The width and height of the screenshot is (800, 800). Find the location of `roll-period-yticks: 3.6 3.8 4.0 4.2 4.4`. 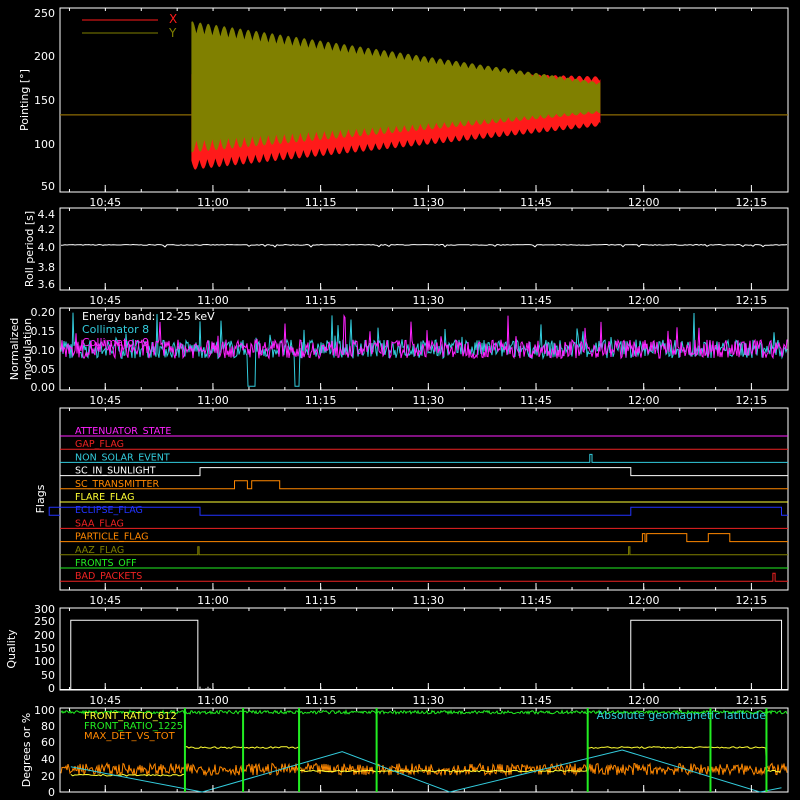

roll-period-yticks: 3.6 3.8 4.0 4.2 4.4 is located at coordinates (47, 249).